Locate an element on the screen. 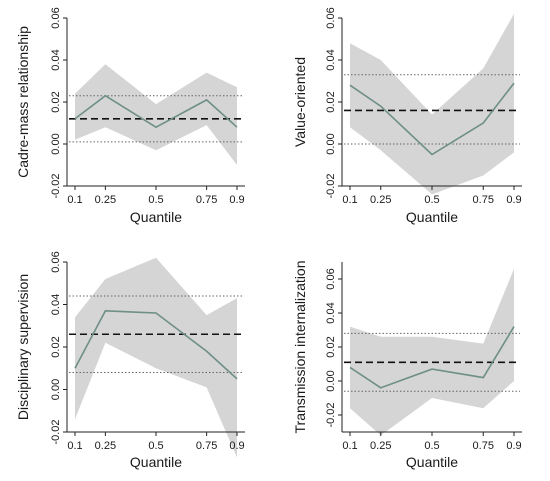 This screenshot has width=550, height=481. y-axis-title: Disciplinary supervision is located at coordinates (23, 347).